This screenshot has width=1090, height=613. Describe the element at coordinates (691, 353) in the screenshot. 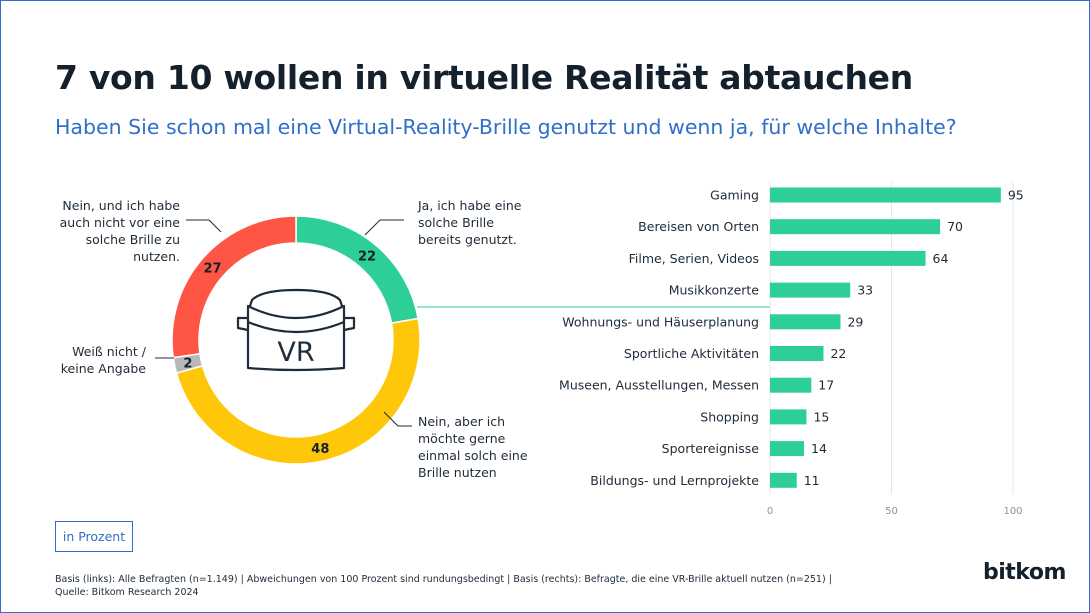

I see `bar-category-label: Sportliche Aktivitäten` at that location.